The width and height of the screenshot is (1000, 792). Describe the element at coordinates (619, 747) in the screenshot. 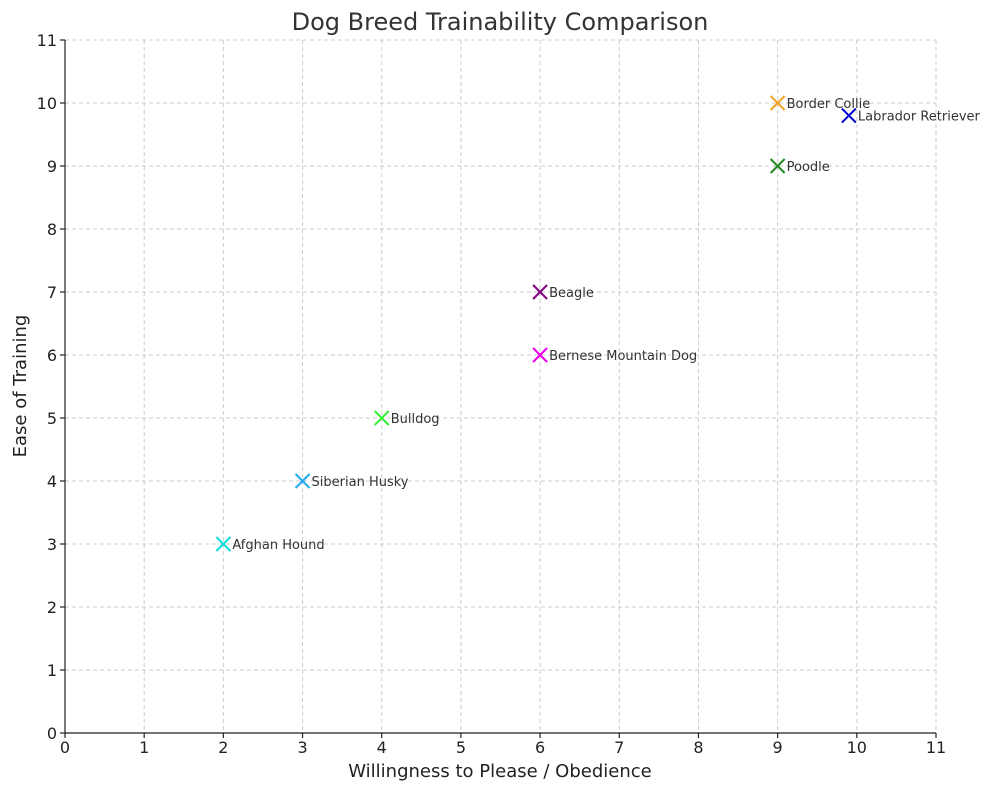

I see `x-tick-label: 7` at that location.